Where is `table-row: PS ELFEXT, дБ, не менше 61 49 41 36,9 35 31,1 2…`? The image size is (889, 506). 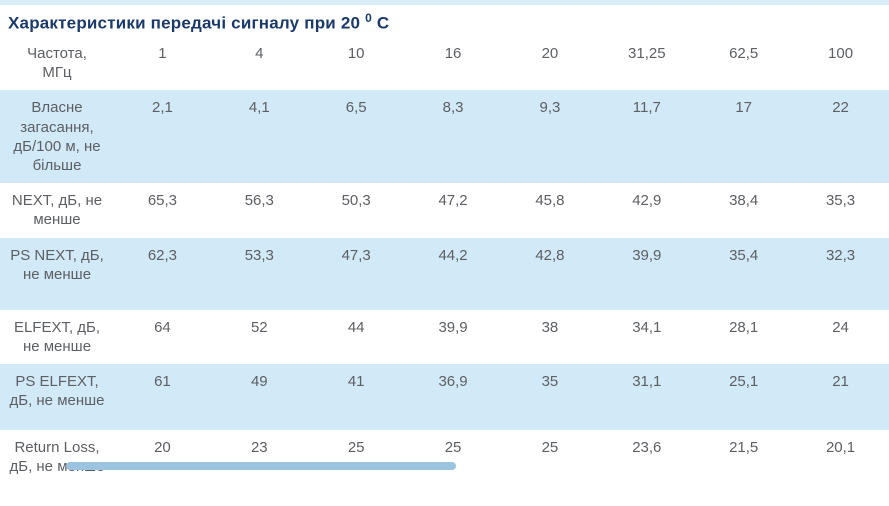
table-row: PS ELFEXT, дБ, не менше 61 49 41 36,9 35 31,1 2… is located at coordinates (444, 396).